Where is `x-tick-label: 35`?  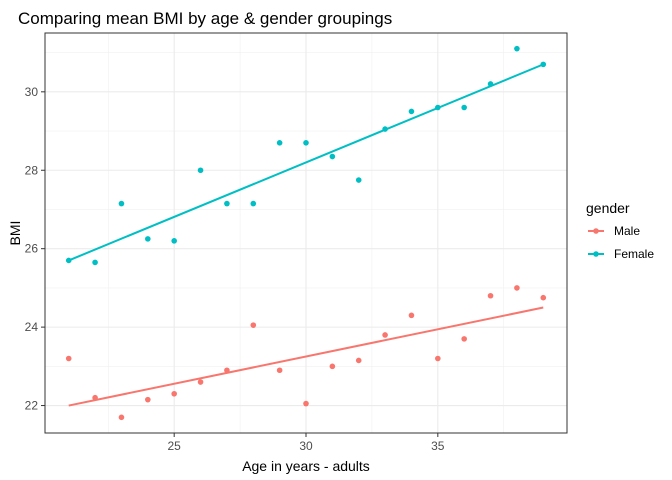 x-tick-label: 35 is located at coordinates (438, 446).